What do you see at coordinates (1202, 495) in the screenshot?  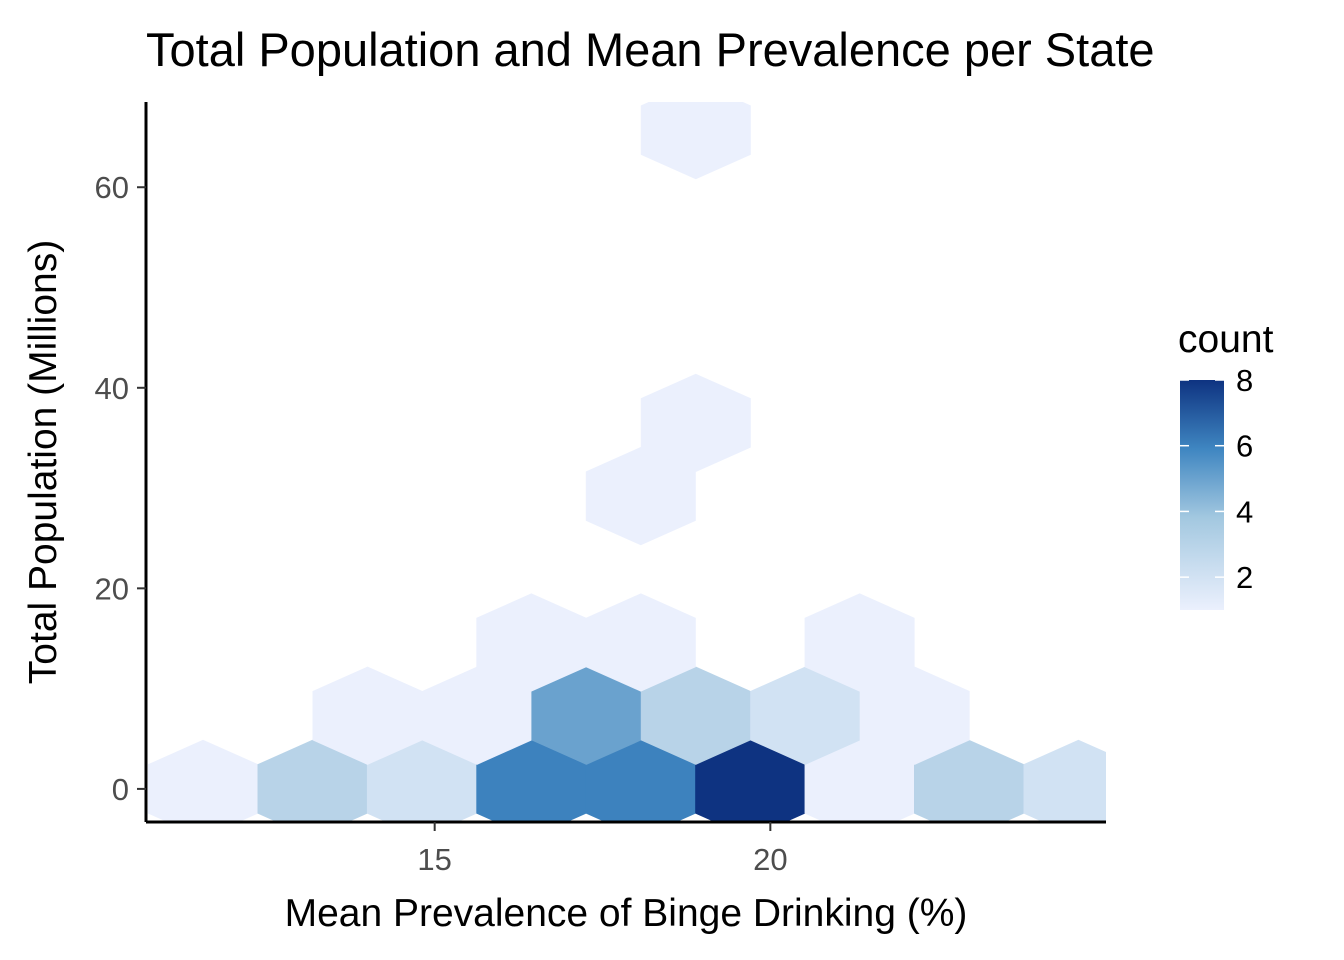 I see `legend-colorbar` at bounding box center [1202, 495].